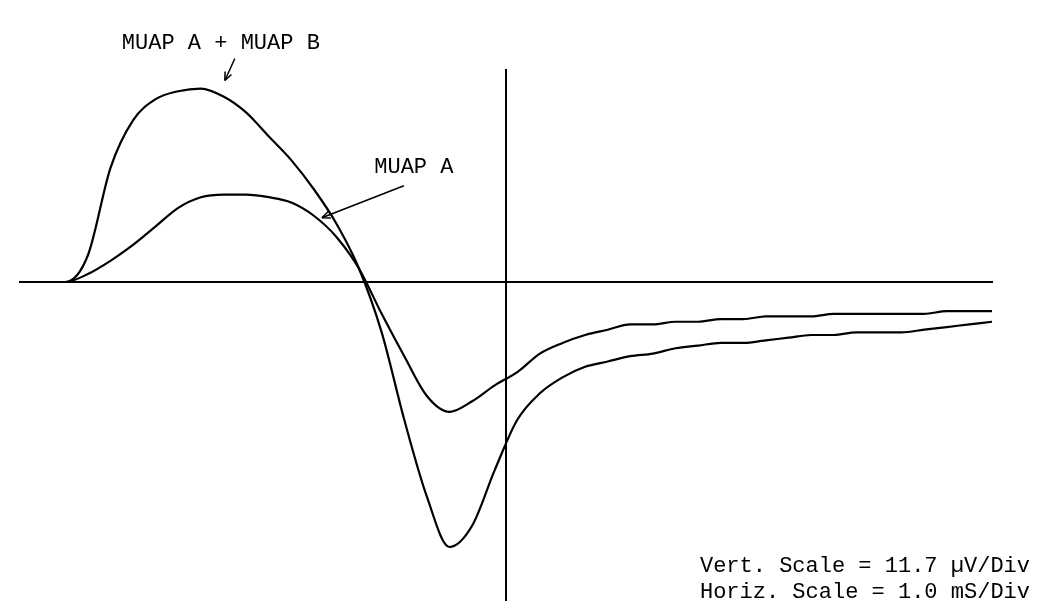 The width and height of the screenshot is (1042, 610). Describe the element at coordinates (414, 167) in the screenshot. I see `text: MUAP A` at that location.